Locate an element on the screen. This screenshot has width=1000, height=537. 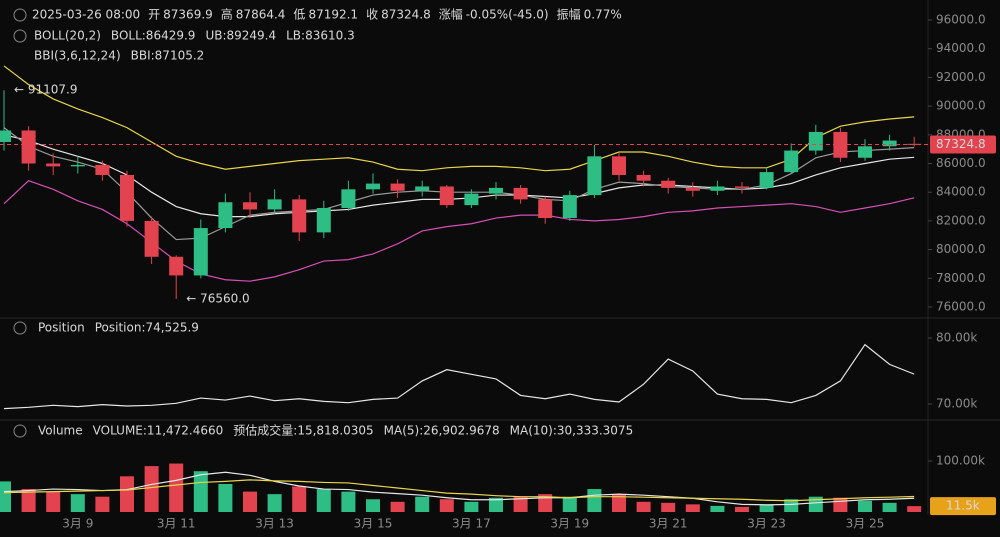
header-label: 低 is located at coordinates (299, 15).